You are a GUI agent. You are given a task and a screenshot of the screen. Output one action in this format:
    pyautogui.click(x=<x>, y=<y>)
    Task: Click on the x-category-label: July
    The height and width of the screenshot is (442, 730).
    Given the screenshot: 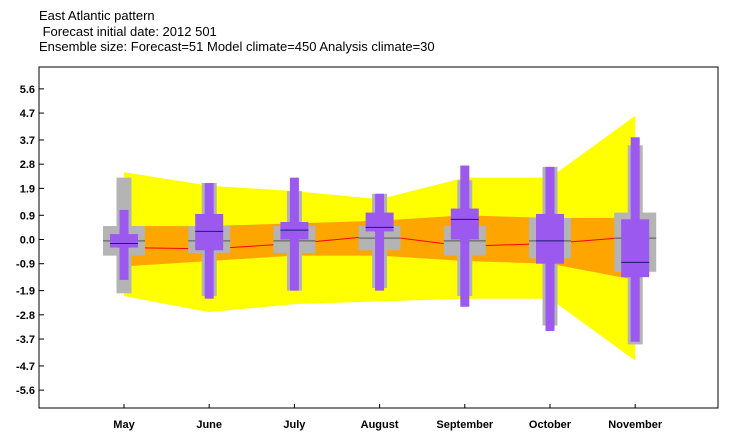 What is the action you would take?
    pyautogui.click(x=294, y=425)
    